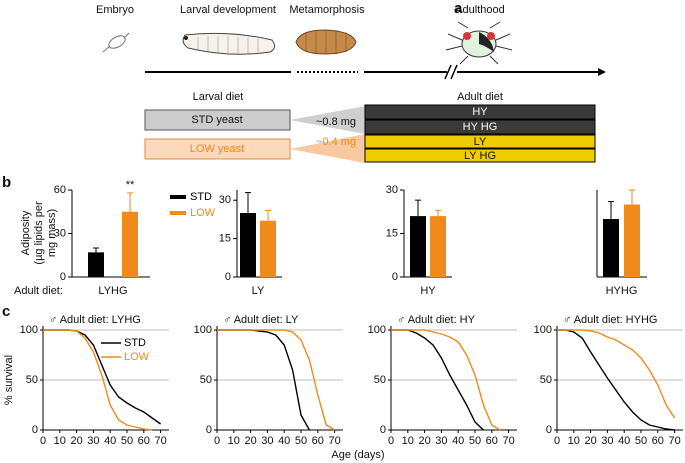 The image size is (685, 463). I want to click on chart-title: ♂ Adult diet: HYHG, so click(610, 320).